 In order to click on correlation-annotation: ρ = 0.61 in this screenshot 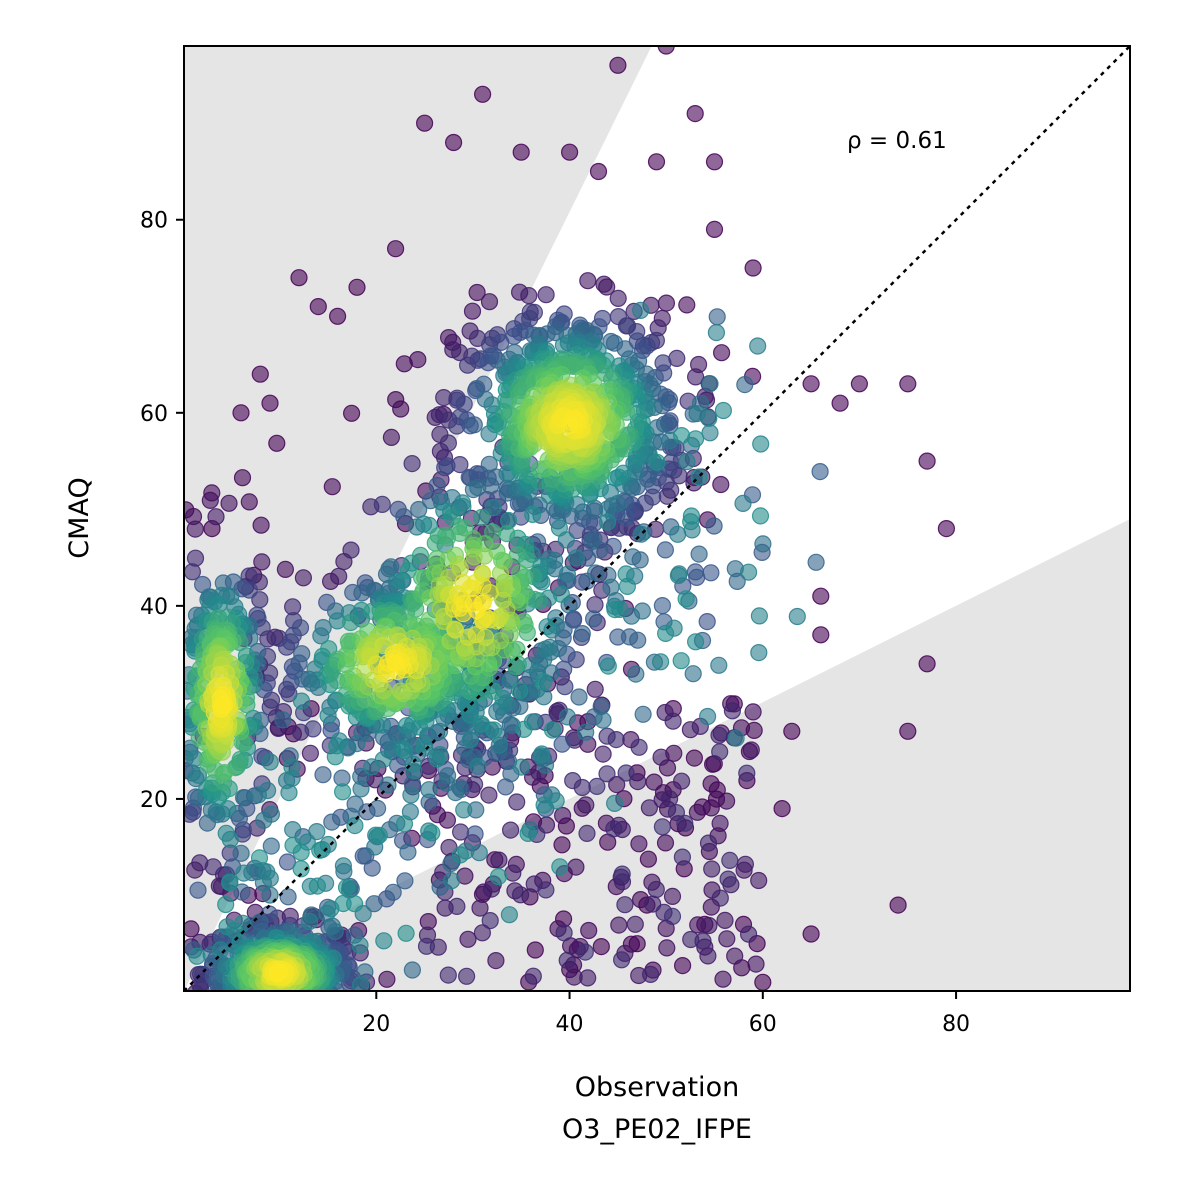, I will do `click(897, 141)`.